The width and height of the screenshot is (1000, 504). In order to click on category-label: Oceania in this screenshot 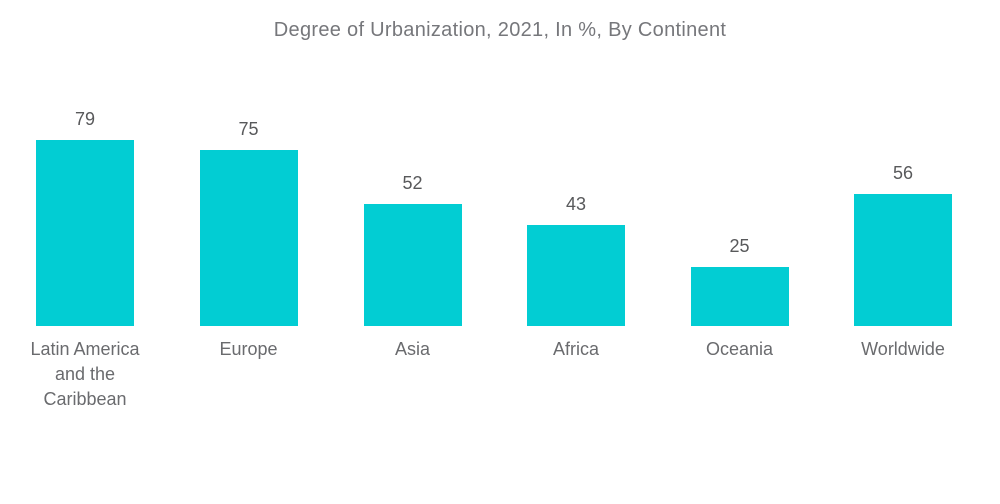, I will do `click(739, 349)`.